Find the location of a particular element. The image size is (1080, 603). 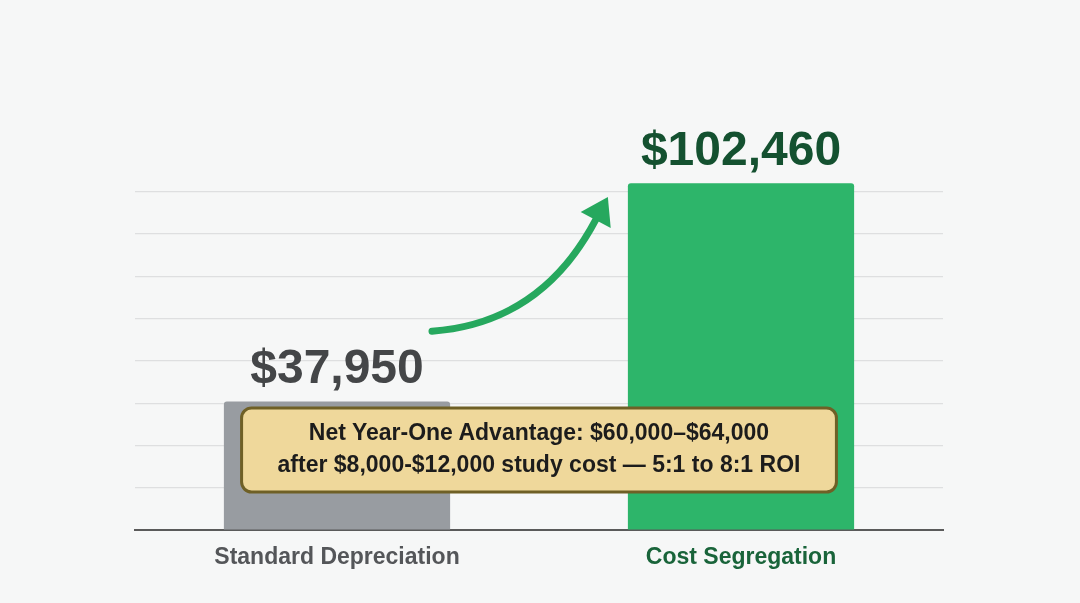

x-tick-label: Cost Segregation is located at coordinates (741, 556).